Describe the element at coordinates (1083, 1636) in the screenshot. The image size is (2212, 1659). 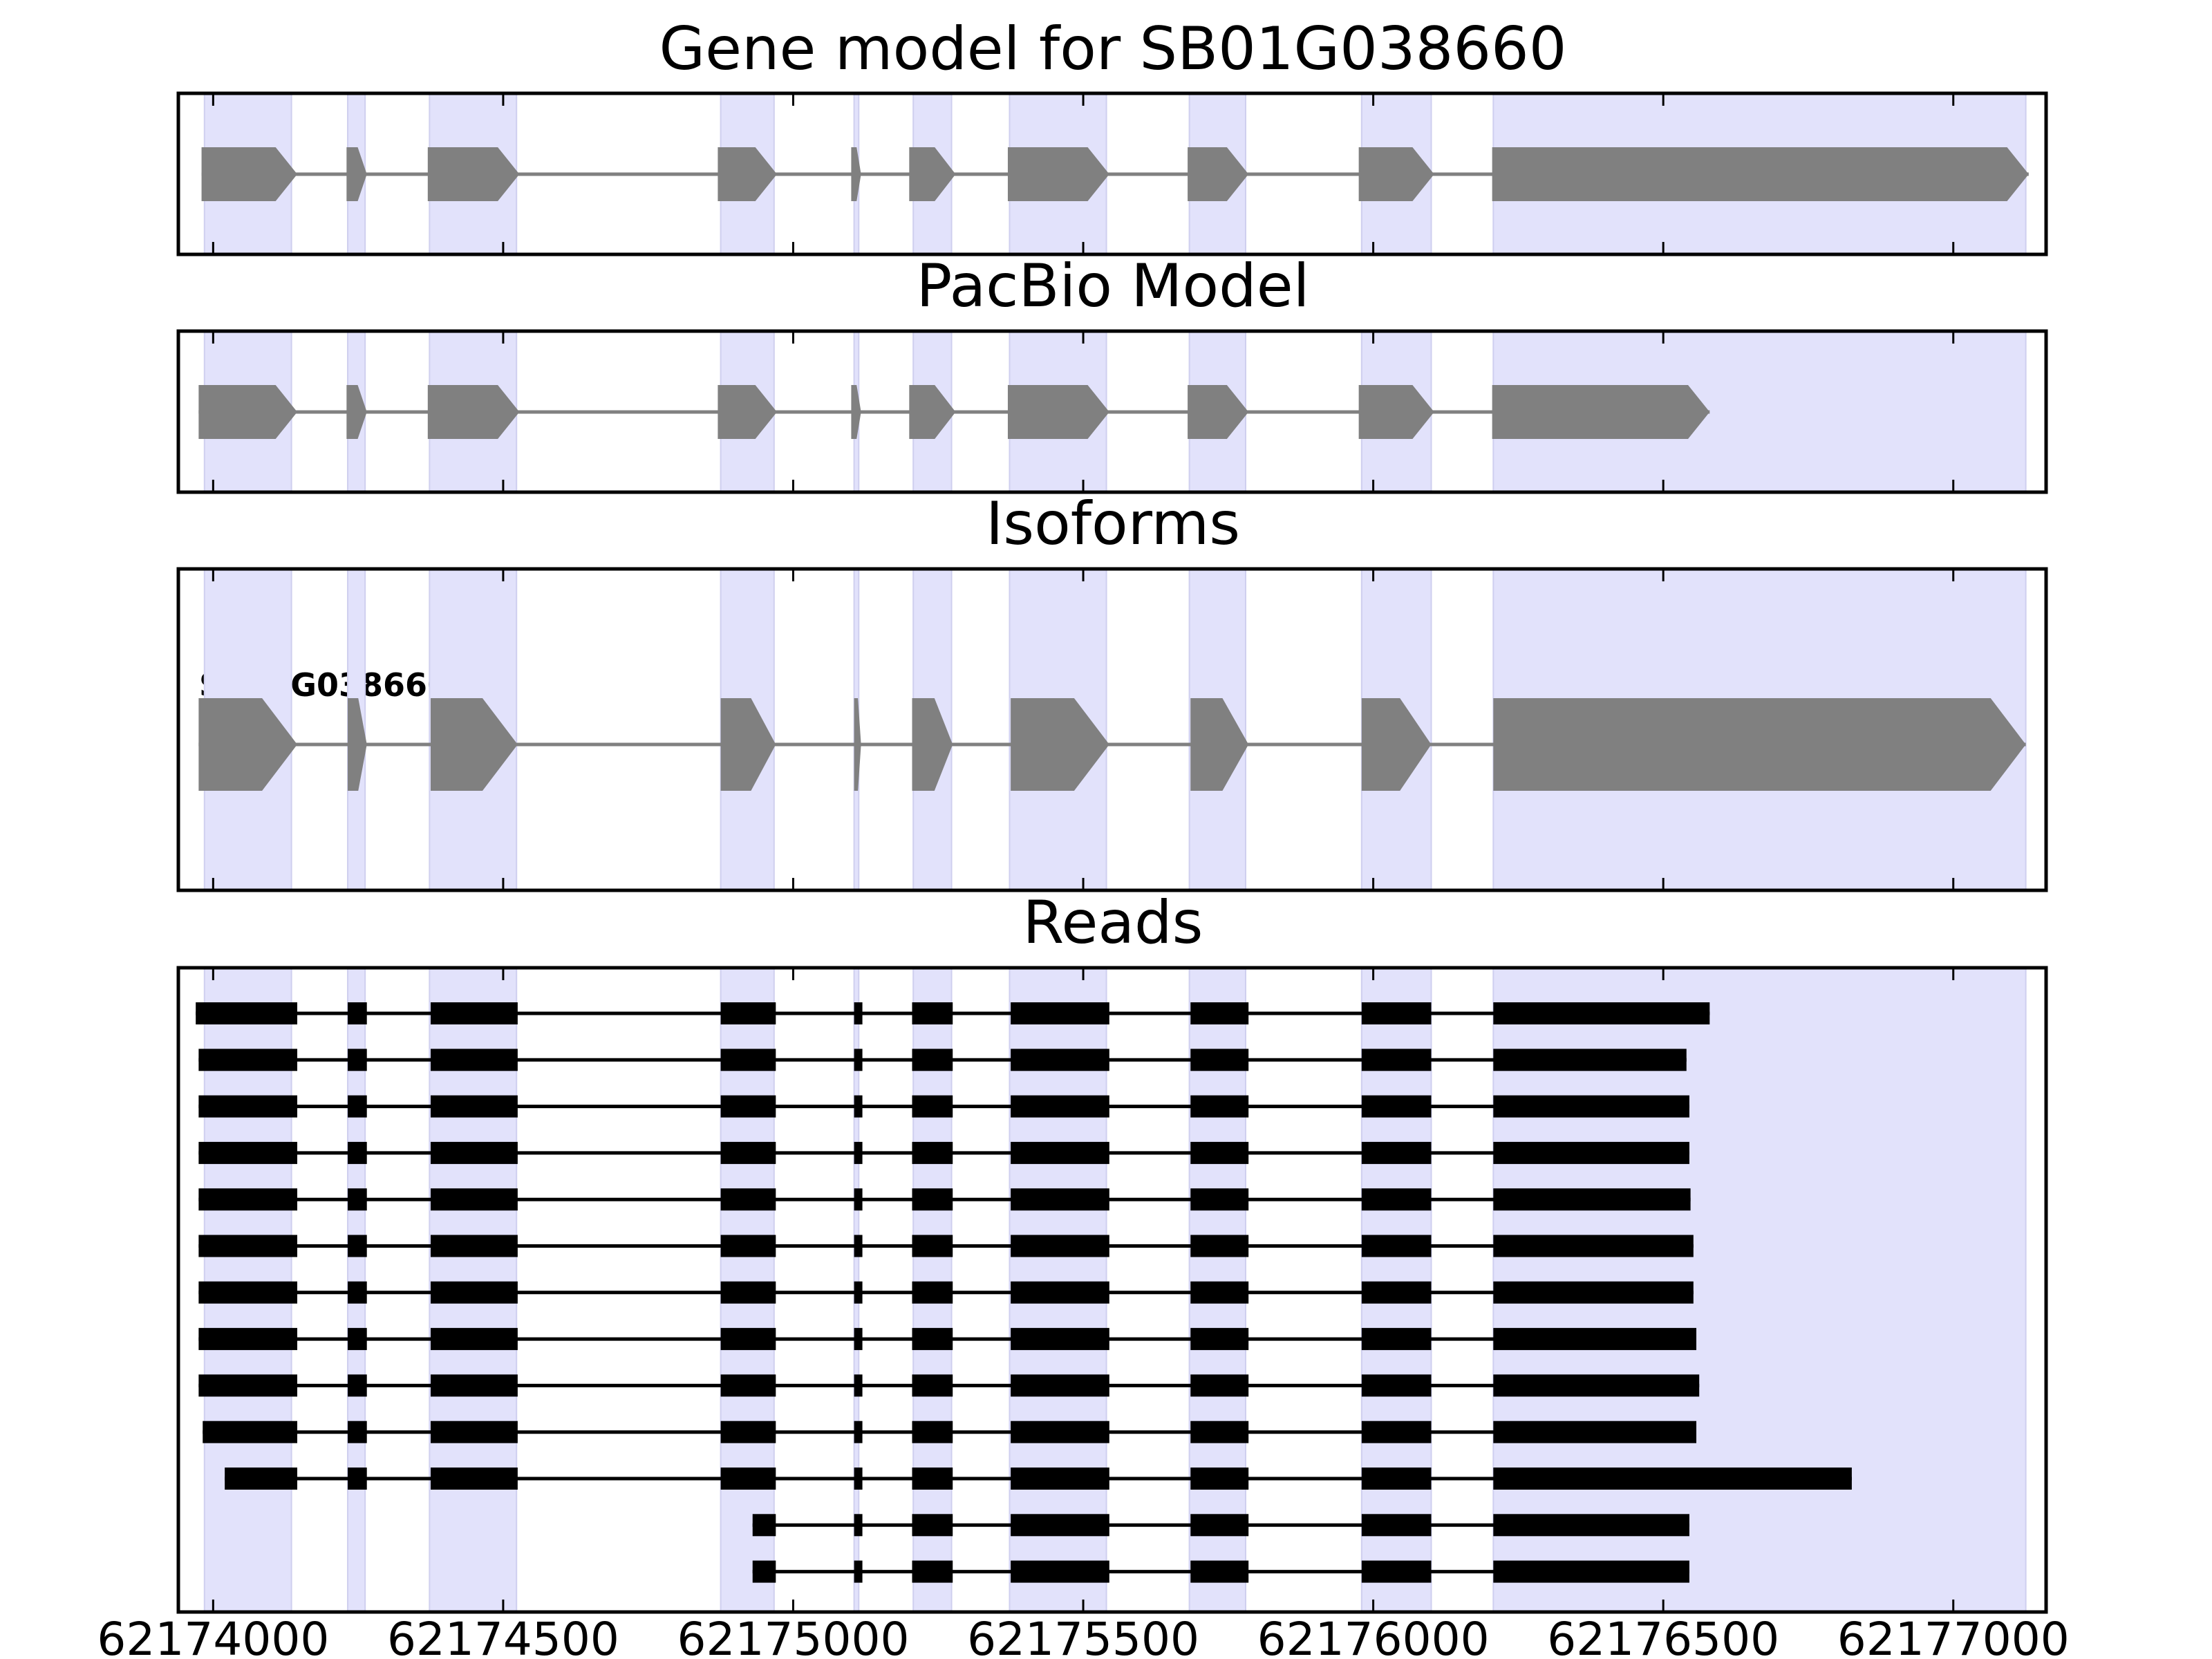
I see `x-tick-label: 62175500` at that location.